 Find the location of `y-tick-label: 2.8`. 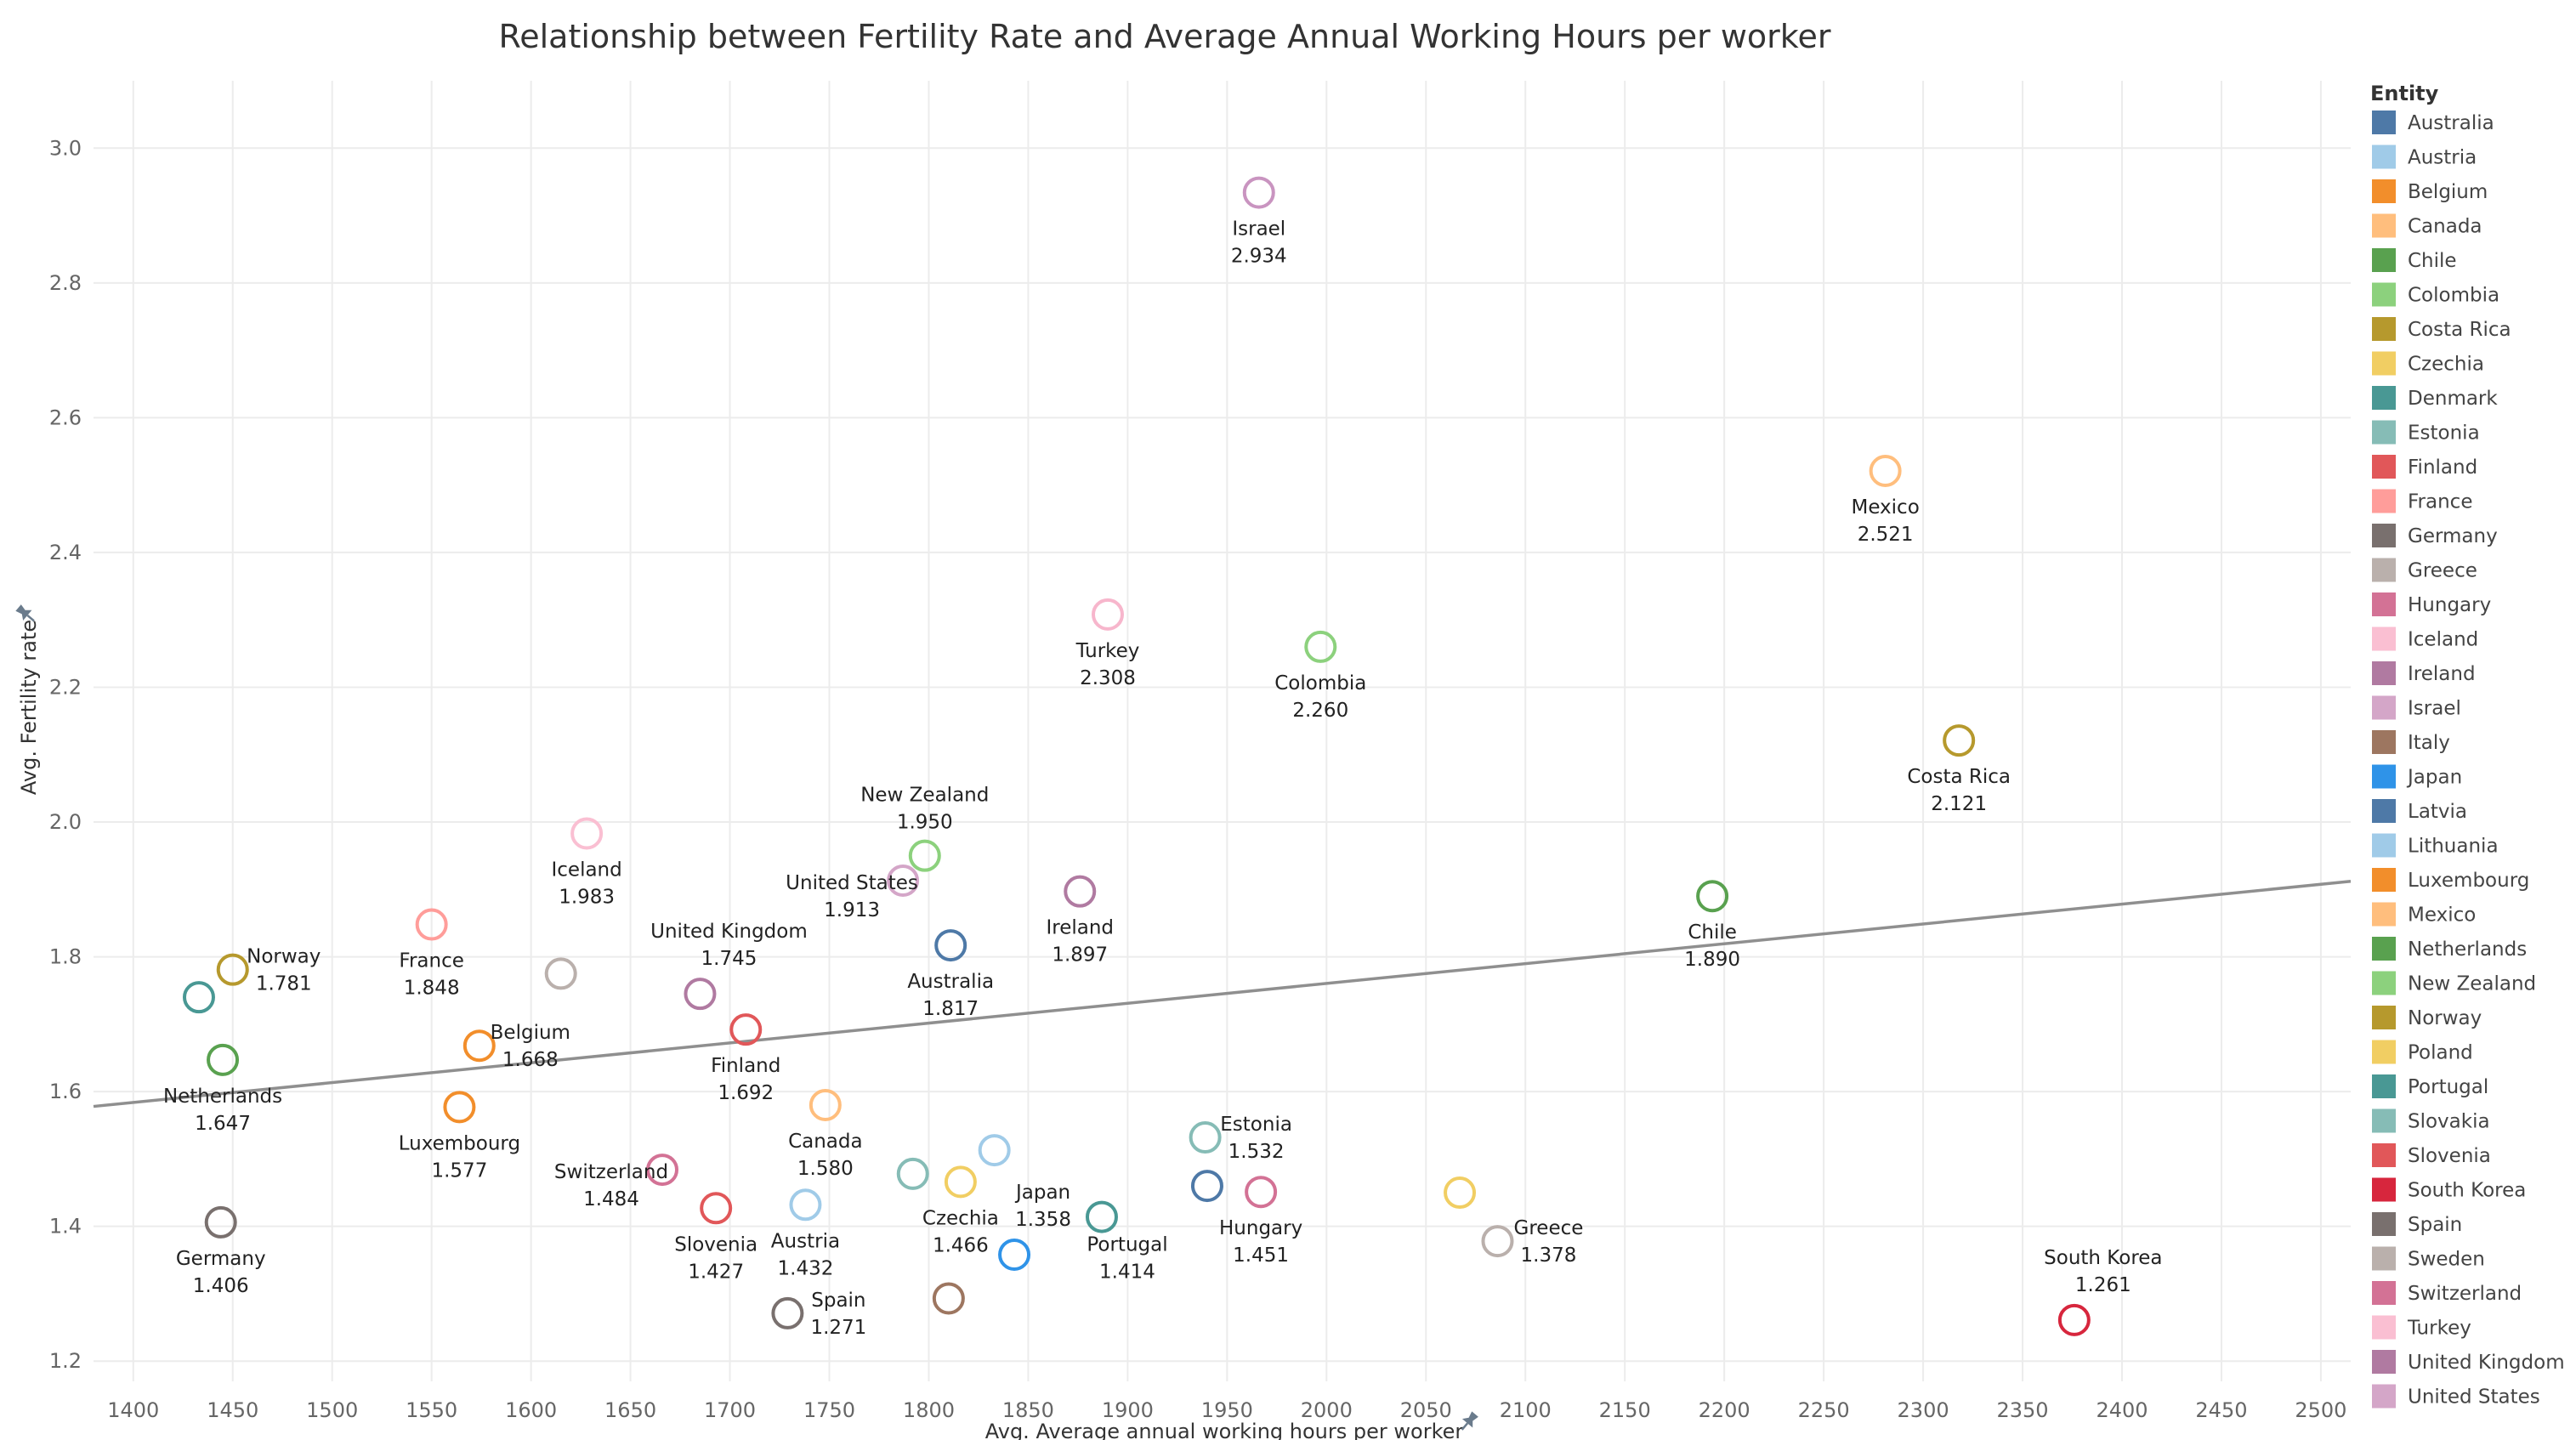

y-tick-label: 2.8 is located at coordinates (66, 283).